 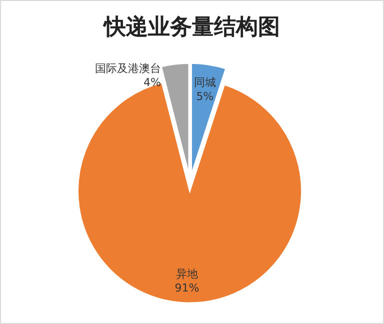 I want to click on data-label: 4%, so click(x=152, y=82).